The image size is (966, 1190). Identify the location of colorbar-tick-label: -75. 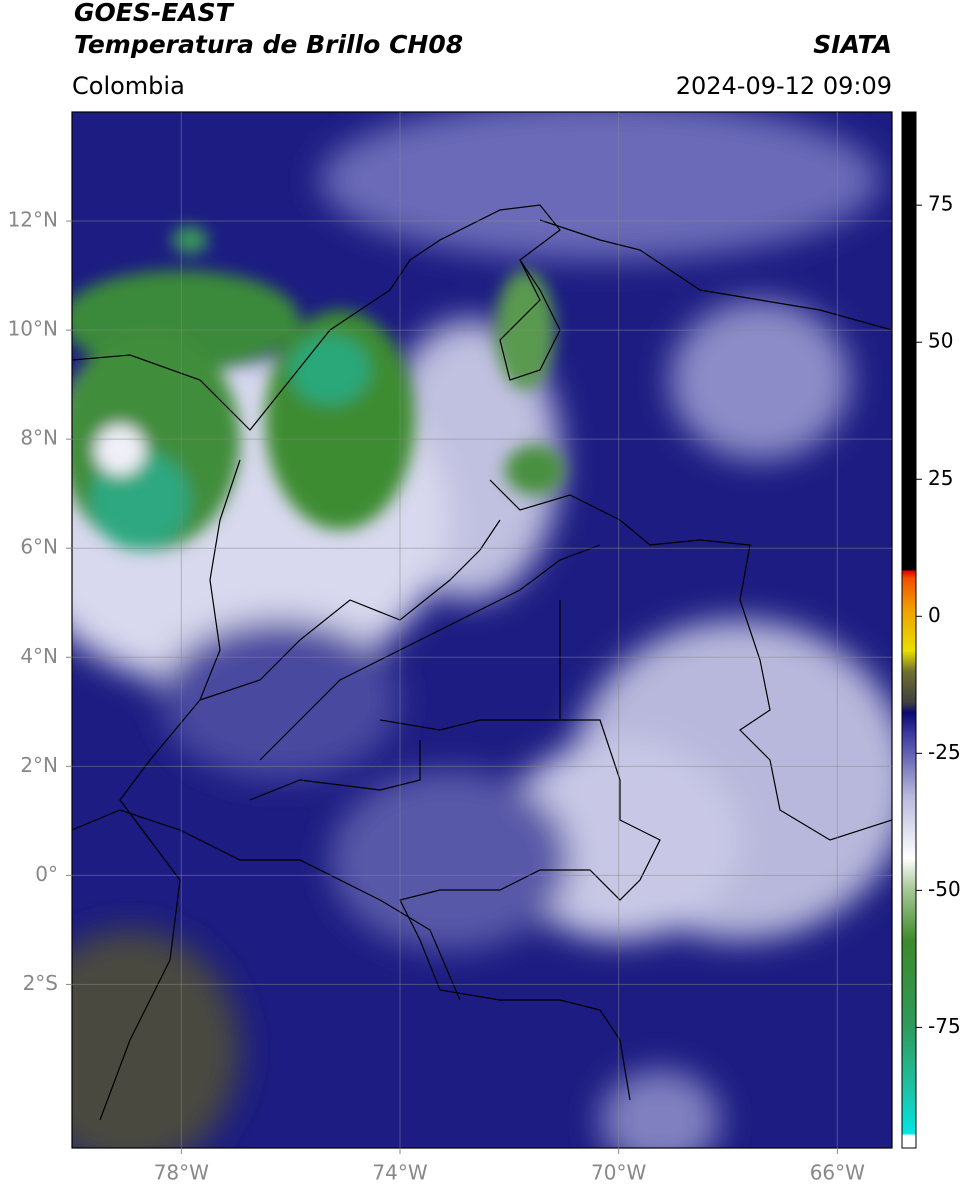
(944, 1026).